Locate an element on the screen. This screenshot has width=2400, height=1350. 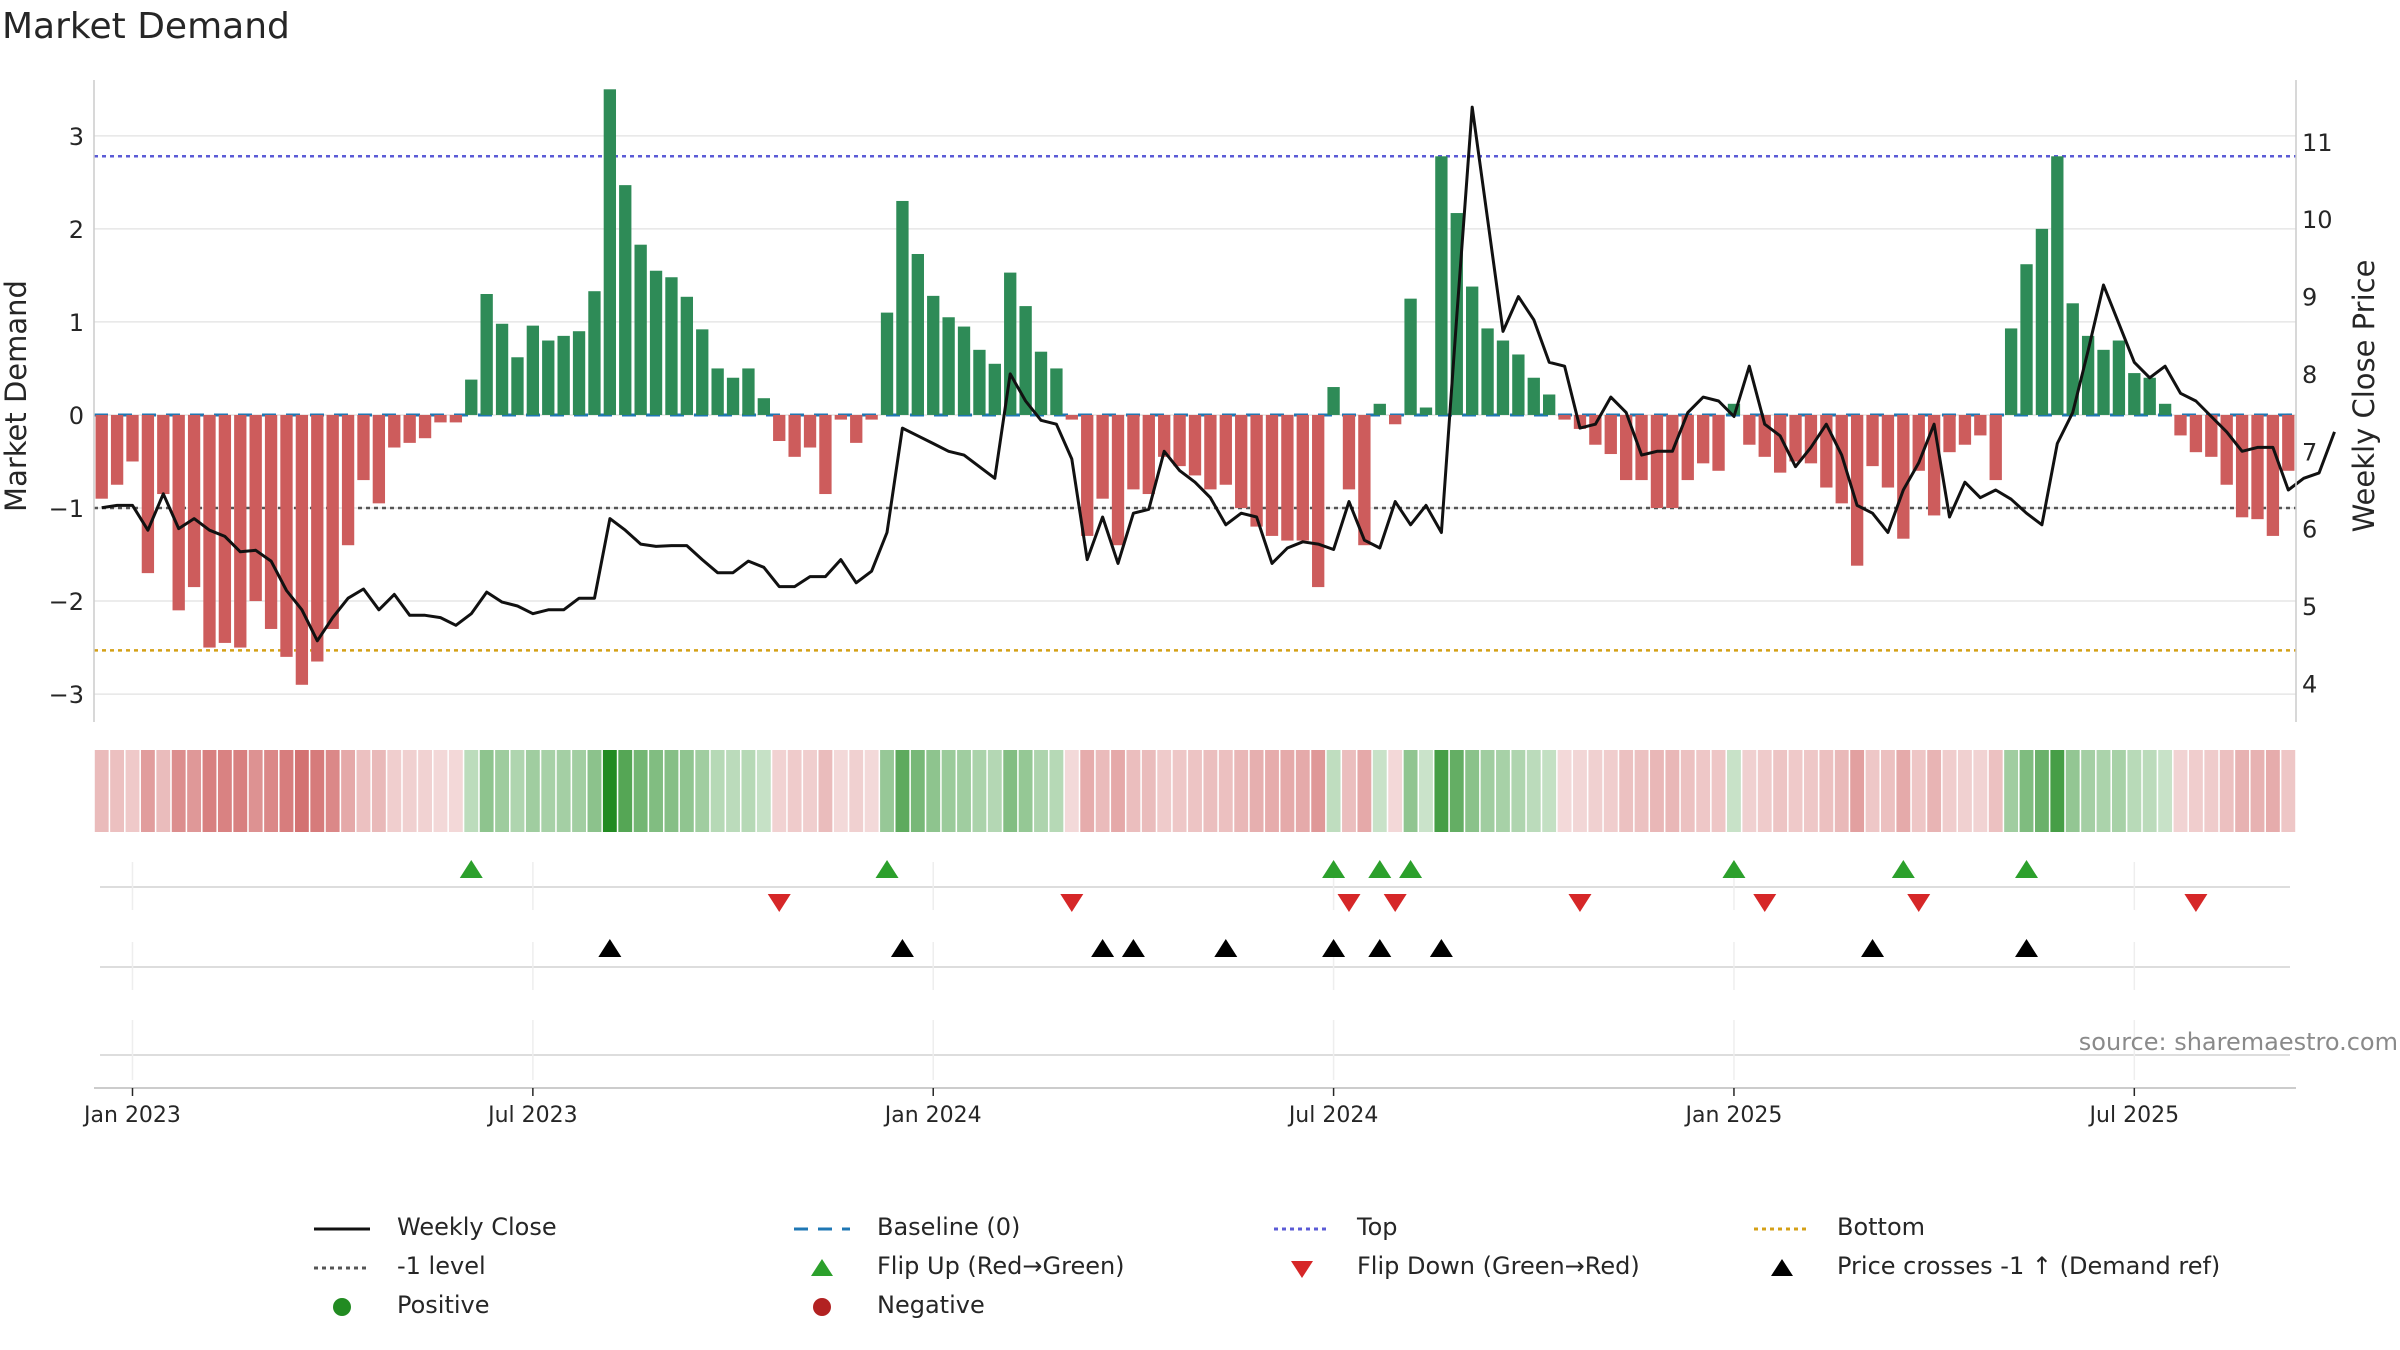
y-tick-label: 0 is located at coordinates (76, 416).